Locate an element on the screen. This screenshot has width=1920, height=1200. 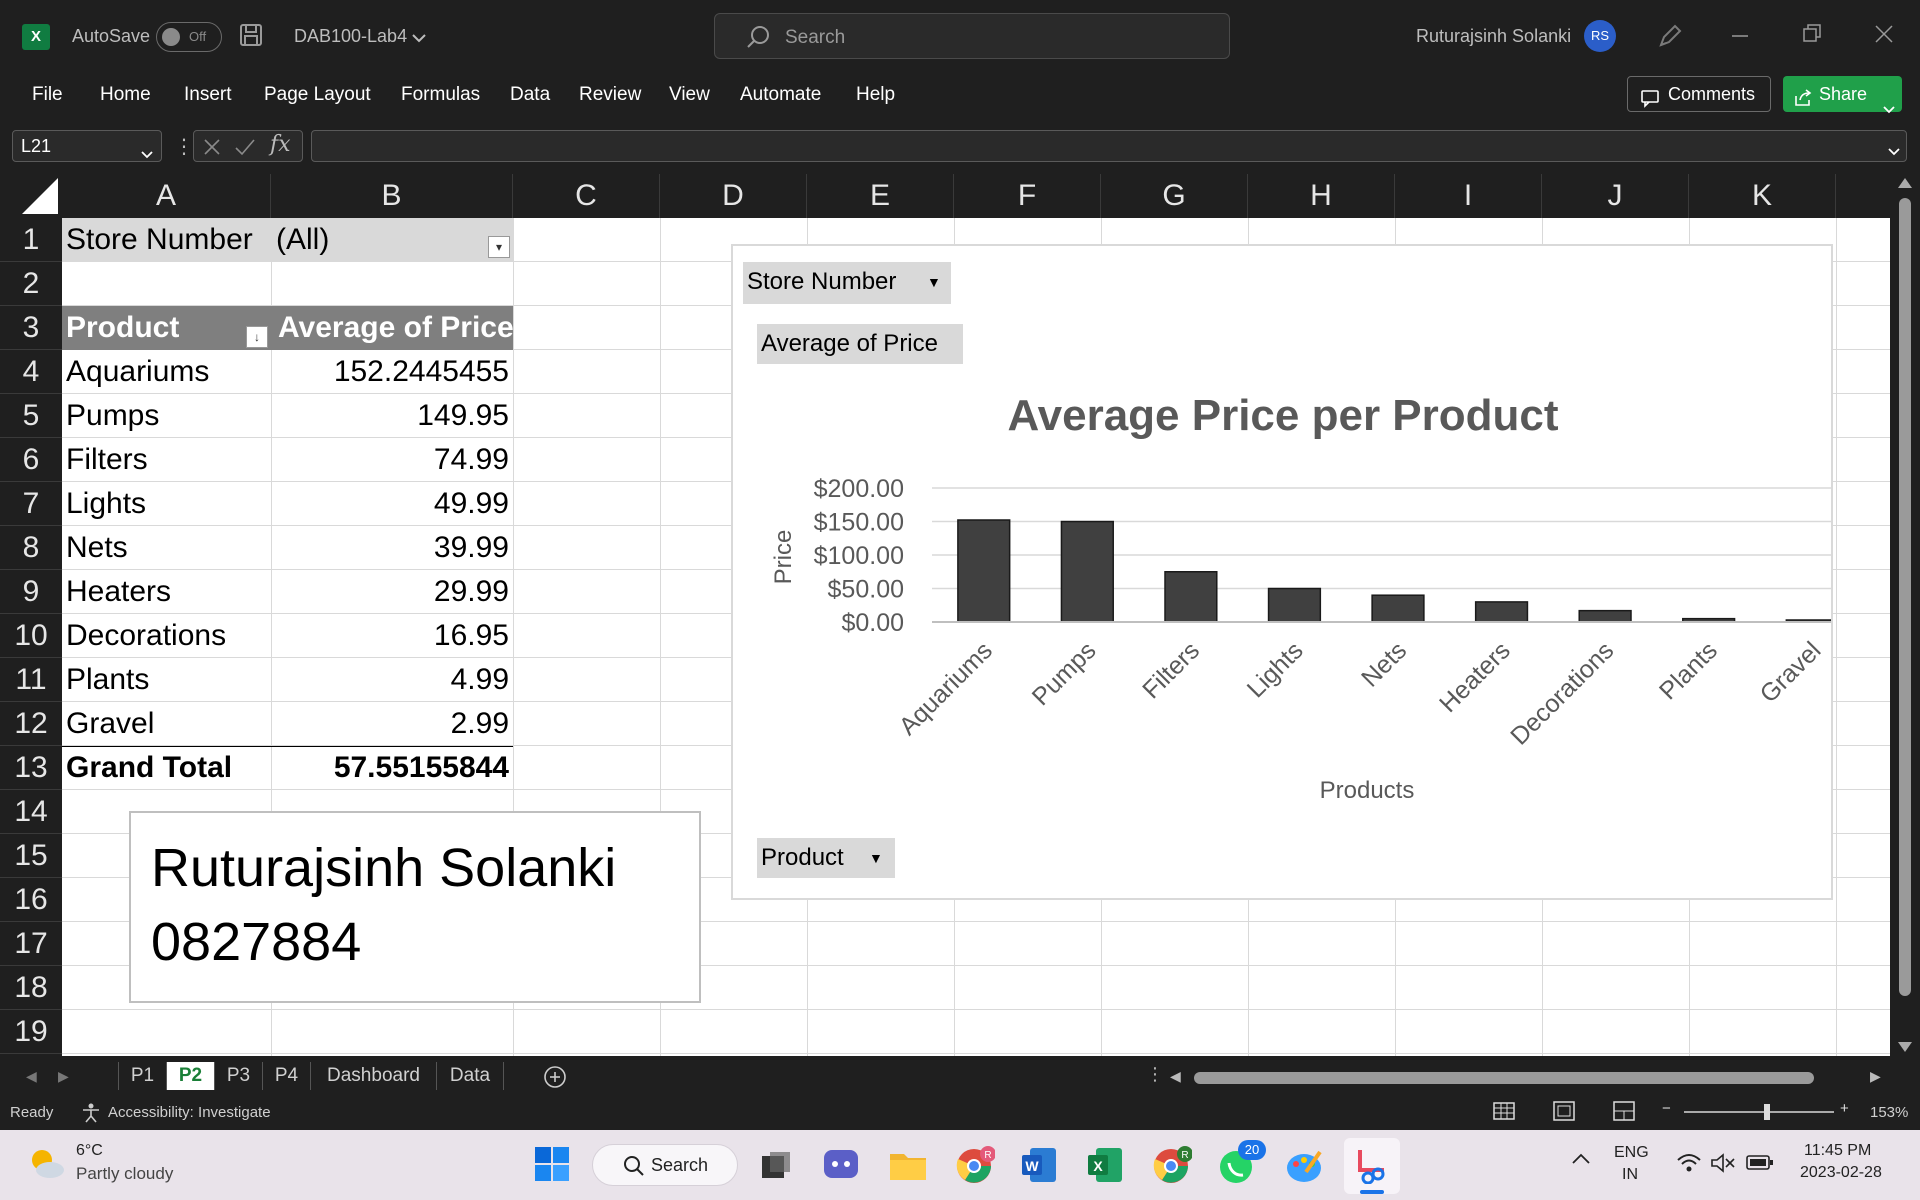
row-header: 15 is located at coordinates (31, 856).